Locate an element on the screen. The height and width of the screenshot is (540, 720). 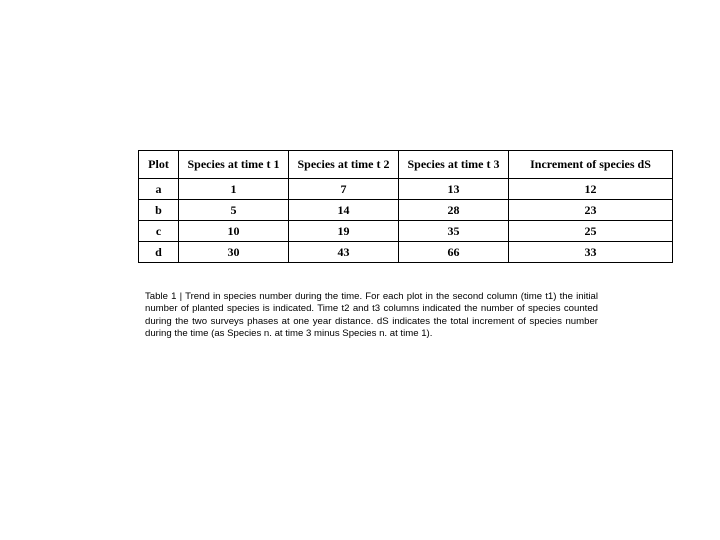
table-row: d 30 43 66 33 is located at coordinates (405, 252).